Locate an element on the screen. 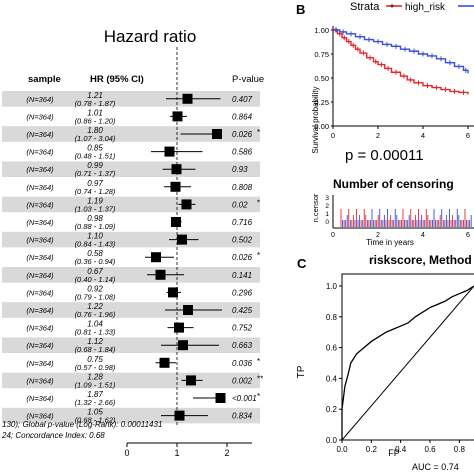  forest-row-hr: 1.04 is located at coordinates (95, 324).